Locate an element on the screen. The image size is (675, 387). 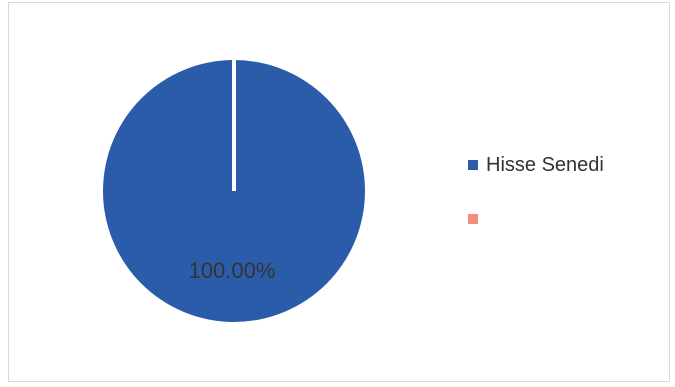
data-label: 100.00% is located at coordinates (232, 270).